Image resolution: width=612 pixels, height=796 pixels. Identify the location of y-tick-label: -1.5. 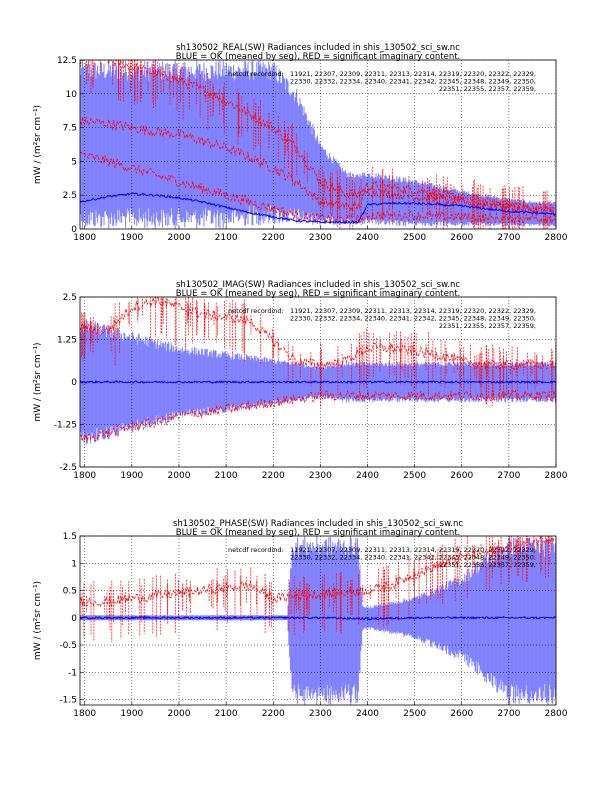
(68, 701).